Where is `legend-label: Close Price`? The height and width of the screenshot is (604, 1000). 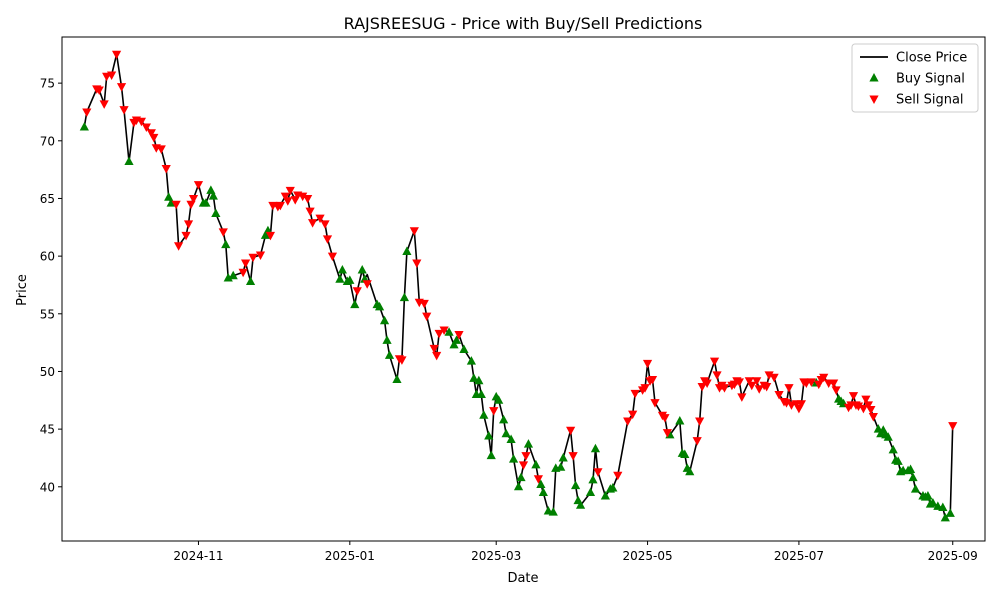
legend-label: Close Price is located at coordinates (931, 58).